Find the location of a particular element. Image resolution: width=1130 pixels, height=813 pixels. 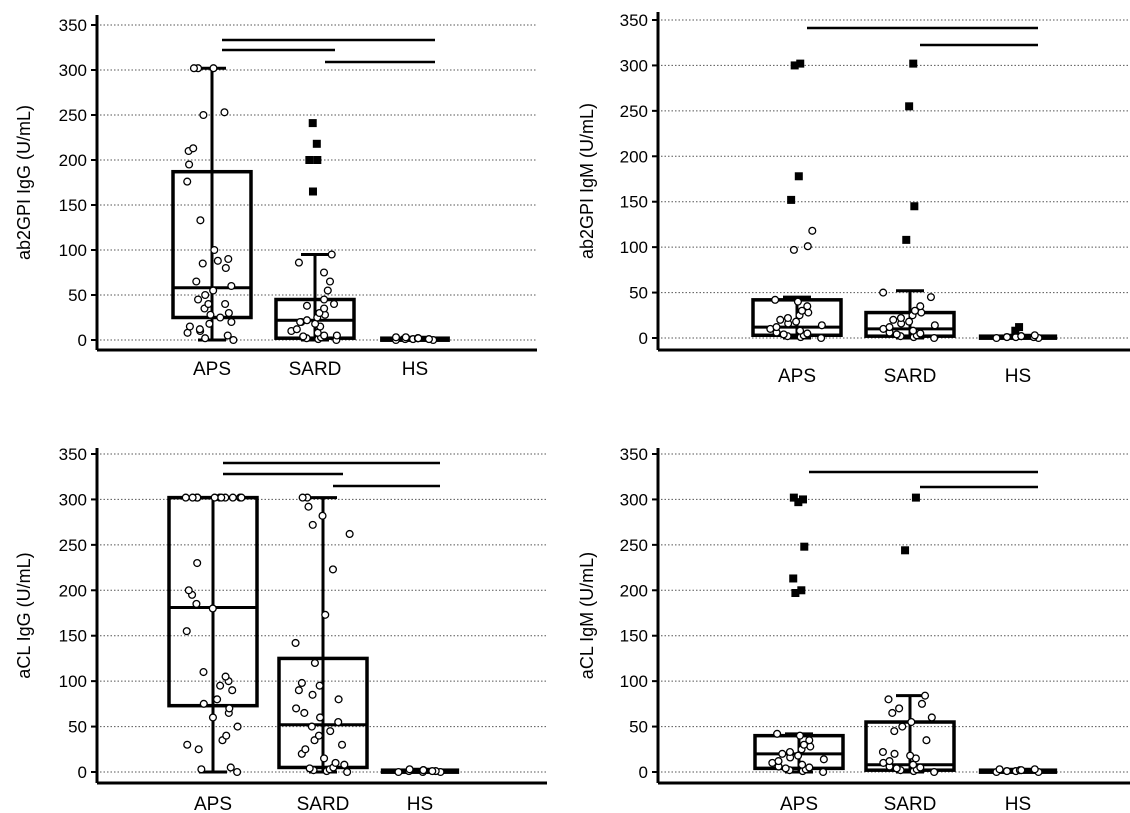

y-axis-title: aCL IgG (U/mL) is located at coordinates (24, 615).